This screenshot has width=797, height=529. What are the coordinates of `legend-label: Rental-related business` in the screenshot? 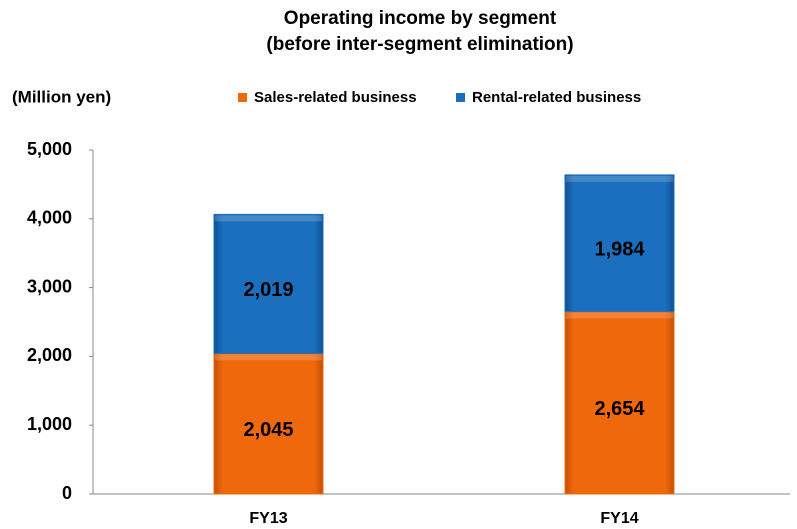 It's located at (556, 97).